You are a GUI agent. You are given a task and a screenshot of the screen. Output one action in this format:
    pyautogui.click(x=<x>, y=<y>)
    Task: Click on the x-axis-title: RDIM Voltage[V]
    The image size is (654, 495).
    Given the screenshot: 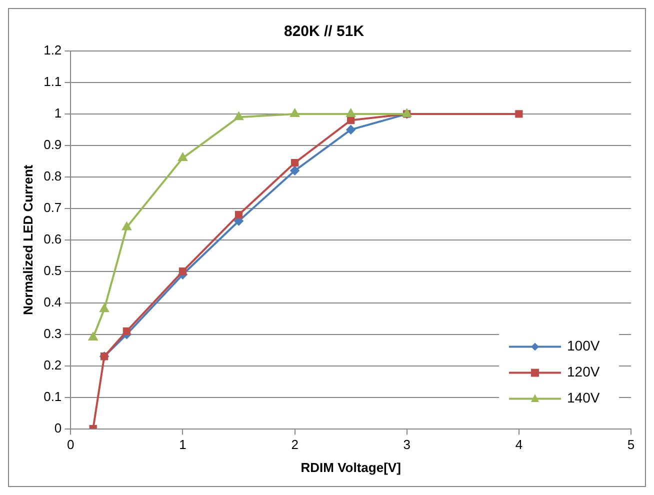 What is the action you would take?
    pyautogui.click(x=350, y=467)
    